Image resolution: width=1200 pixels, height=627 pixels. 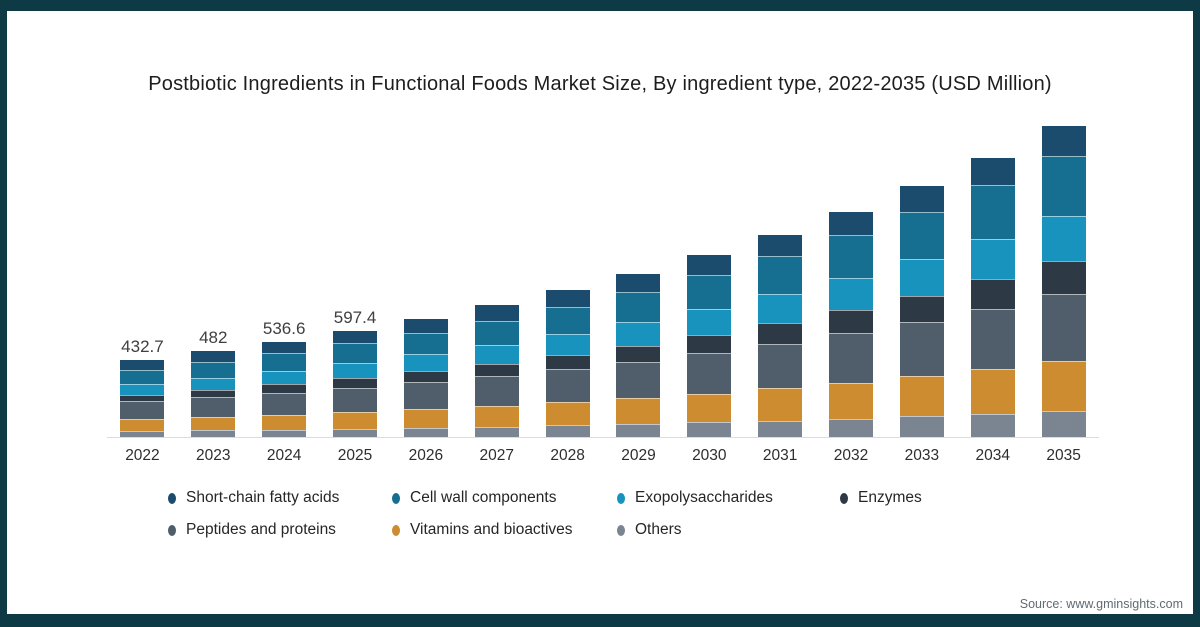 What do you see at coordinates (638, 355) in the screenshot?
I see `stacked-bar-2029` at bounding box center [638, 355].